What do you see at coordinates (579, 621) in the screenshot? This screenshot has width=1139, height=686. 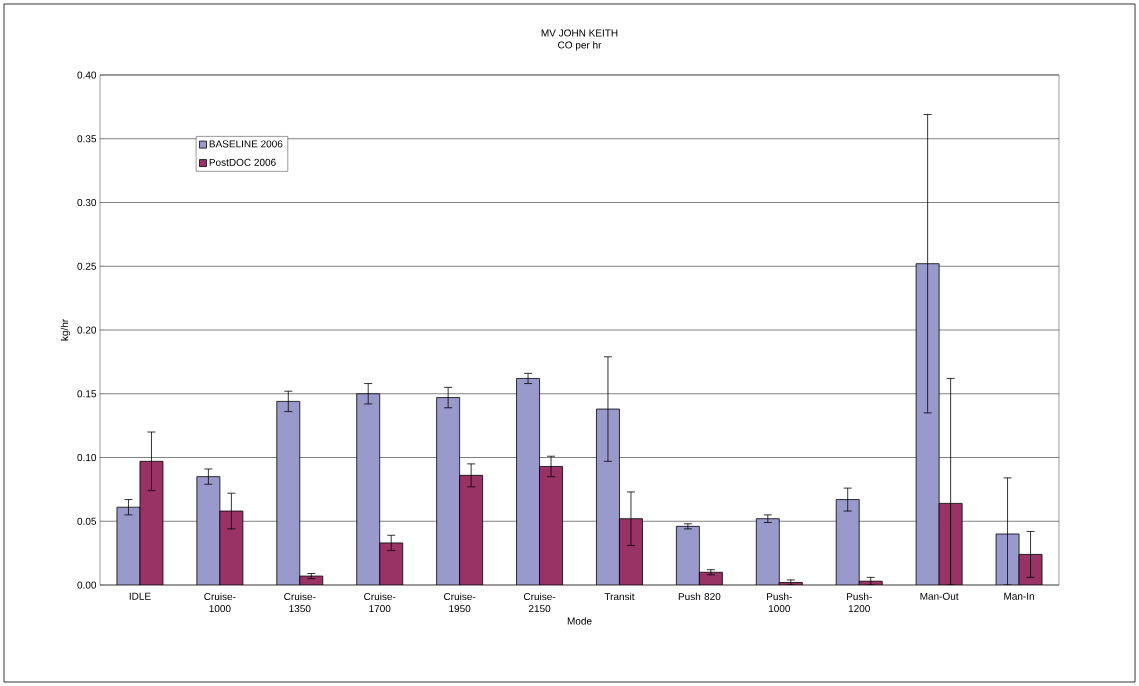 I see `x-axis-title: Mode` at bounding box center [579, 621].